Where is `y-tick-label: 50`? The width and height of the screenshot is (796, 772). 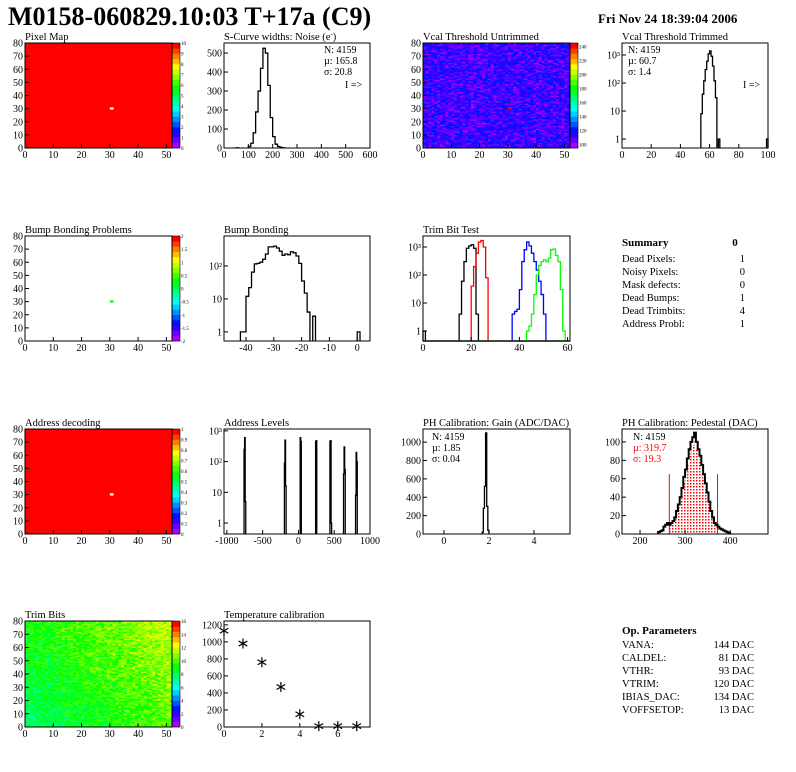
y-tick-label: 50 is located at coordinates (18, 276).